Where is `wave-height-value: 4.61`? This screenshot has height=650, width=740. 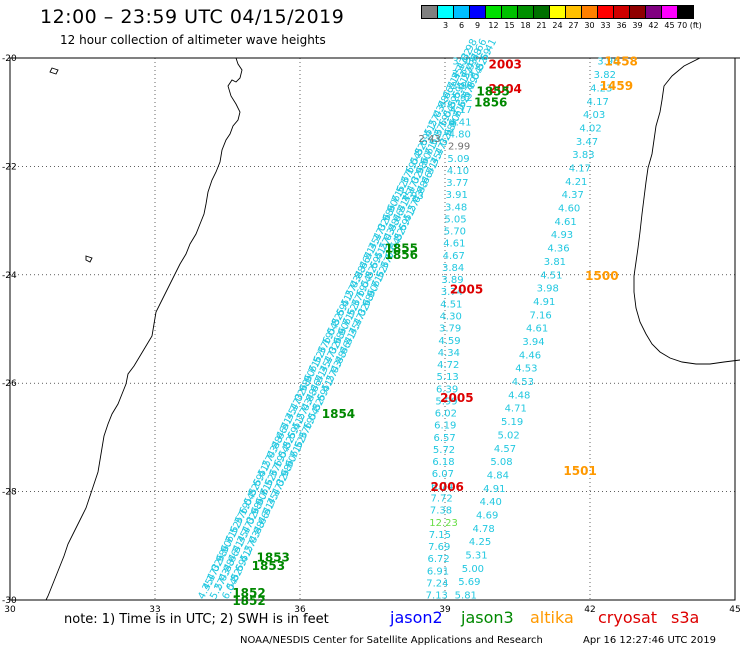
wave-height-value: 4.61 is located at coordinates (565, 222).